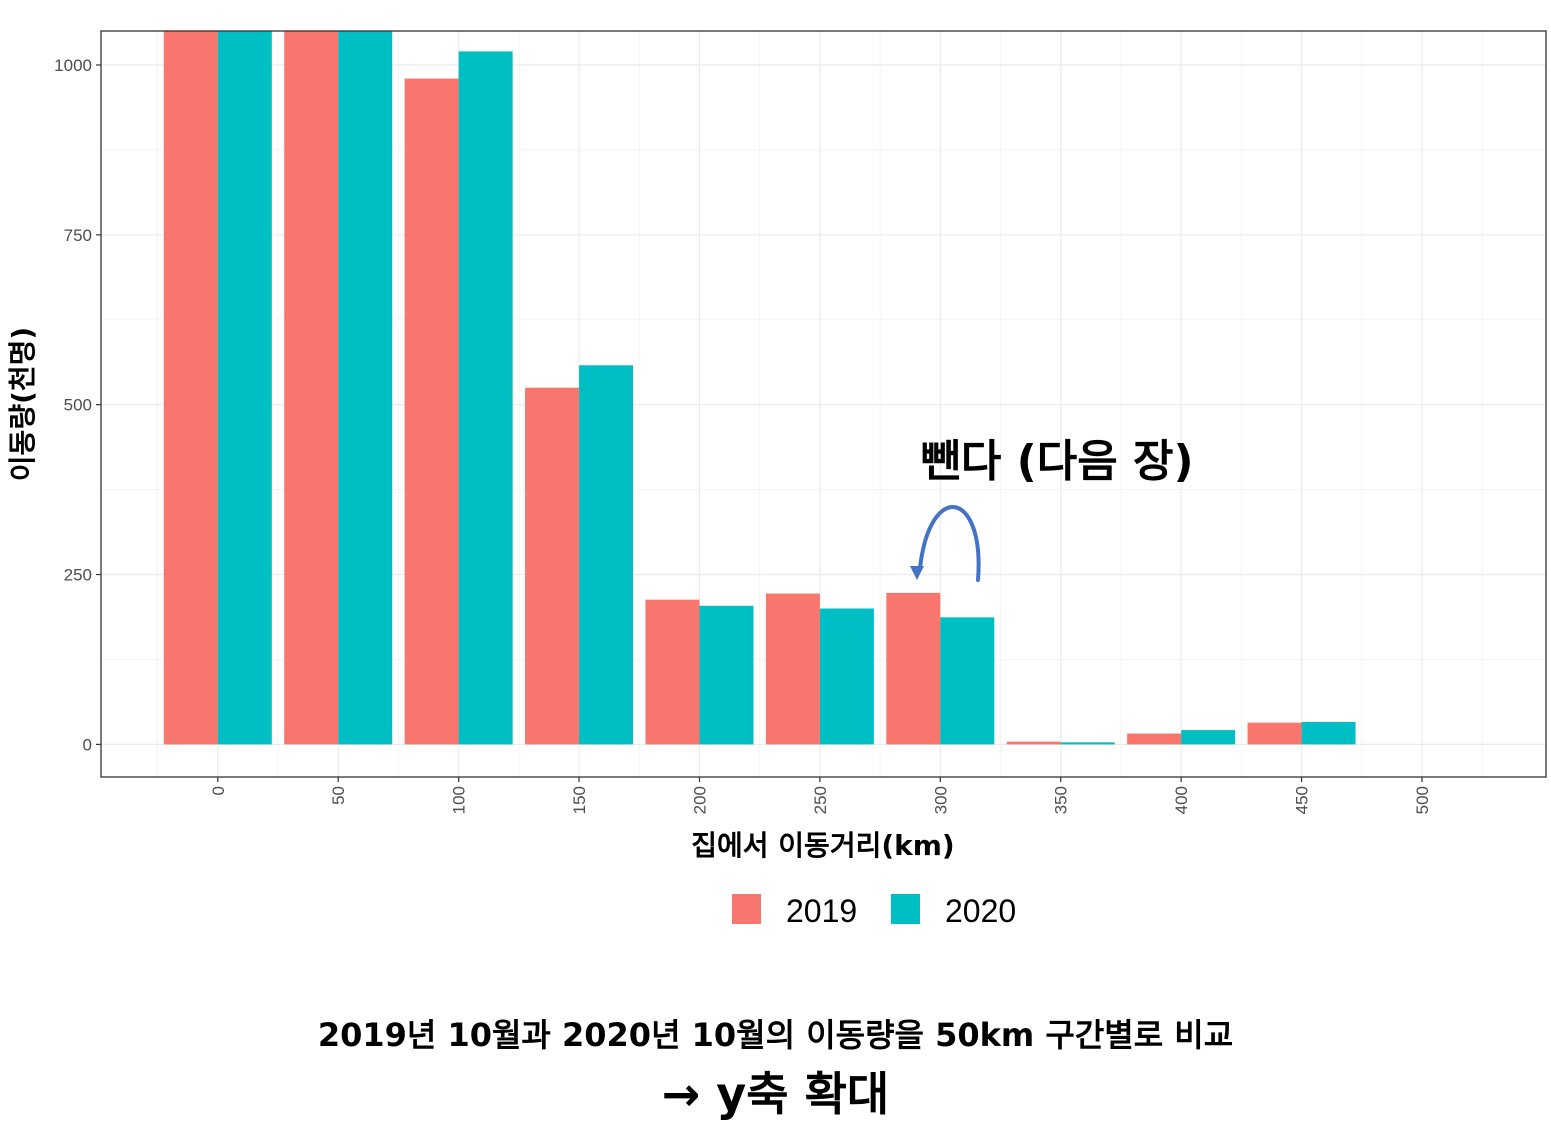  What do you see at coordinates (459, 800) in the screenshot?
I see `x-tick-label: 100` at bounding box center [459, 800].